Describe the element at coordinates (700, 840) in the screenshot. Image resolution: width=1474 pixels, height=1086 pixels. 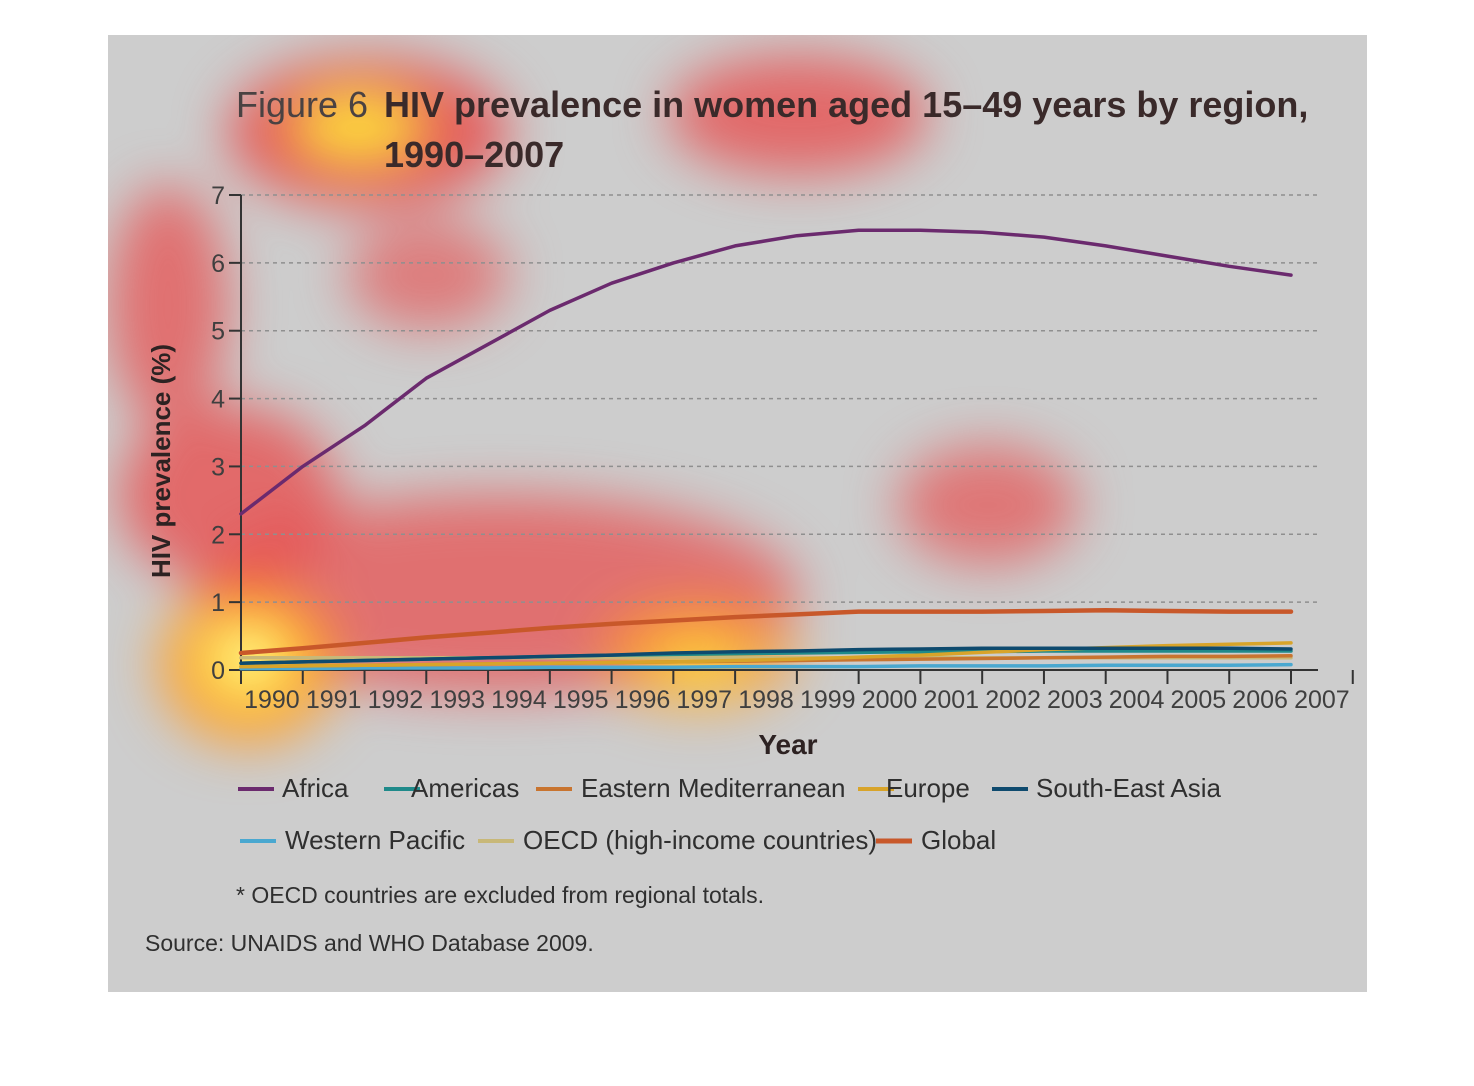
I see `legend-label-oecd-high-income-countries-: OECD (high-income countries)` at that location.